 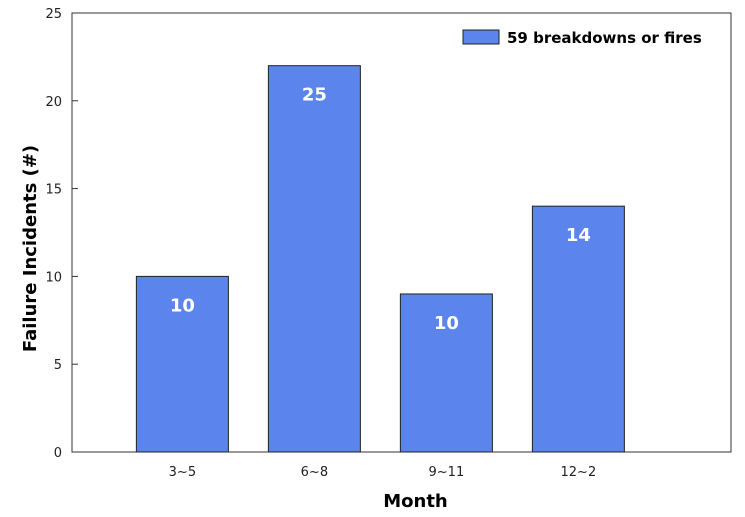 I want to click on y-tick-label: 25, so click(x=53, y=14).